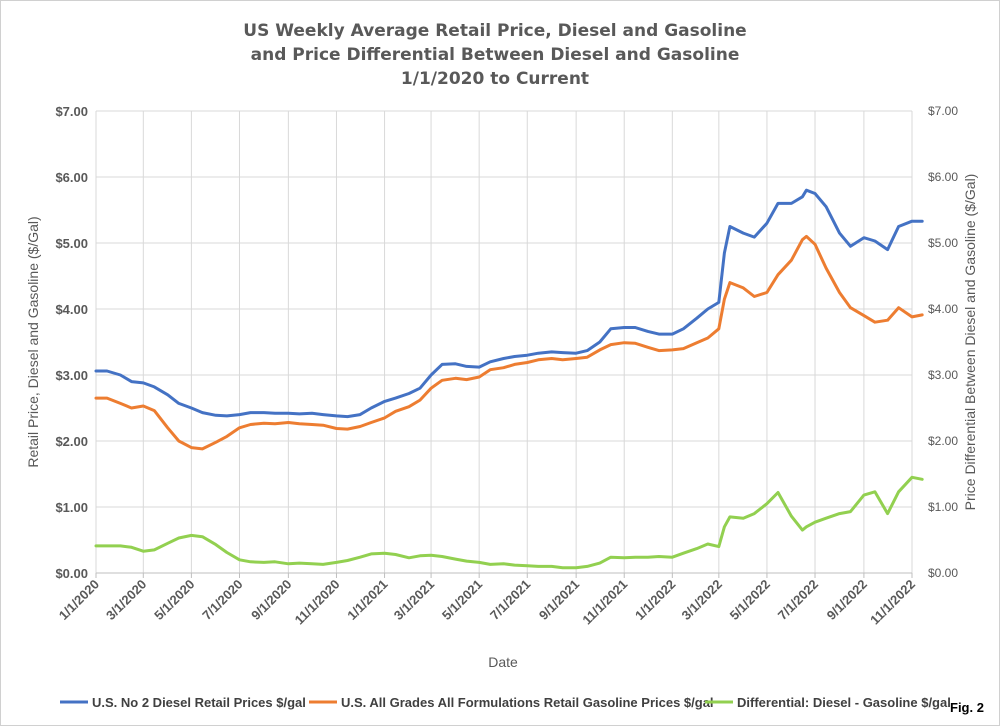  Describe the element at coordinates (943, 441) in the screenshot. I see `y-tick-label-right: $2.00` at that location.